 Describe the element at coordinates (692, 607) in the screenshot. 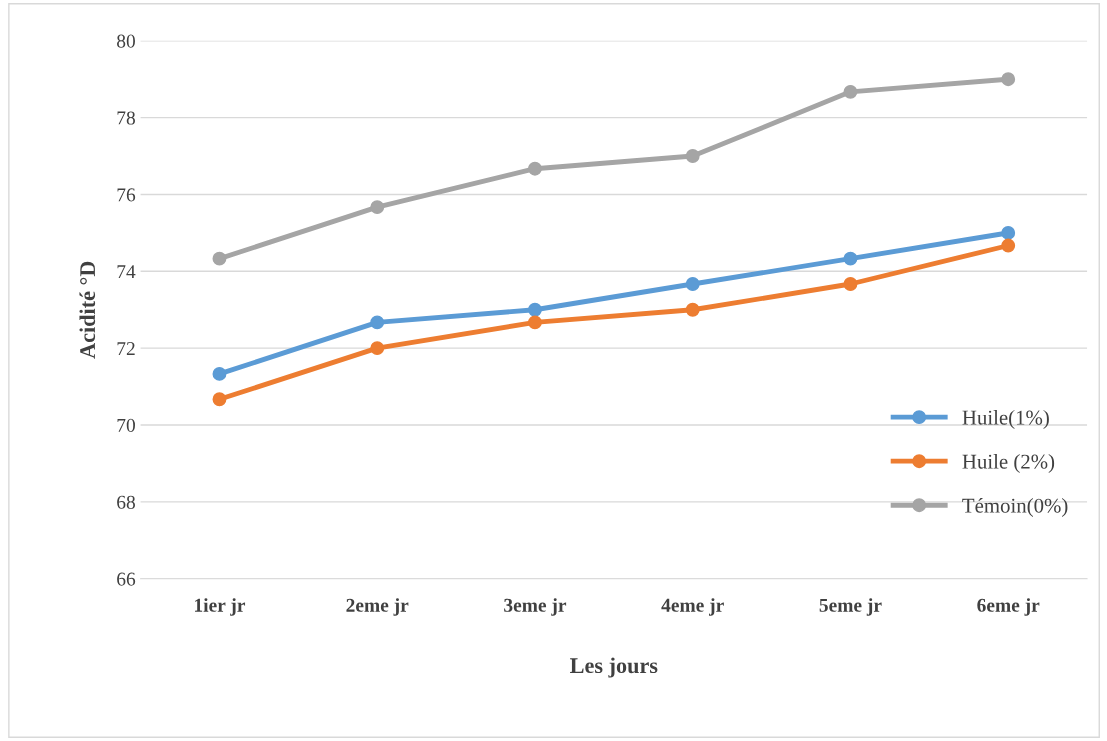

I see `x-tick-label: 4eme jr` at that location.